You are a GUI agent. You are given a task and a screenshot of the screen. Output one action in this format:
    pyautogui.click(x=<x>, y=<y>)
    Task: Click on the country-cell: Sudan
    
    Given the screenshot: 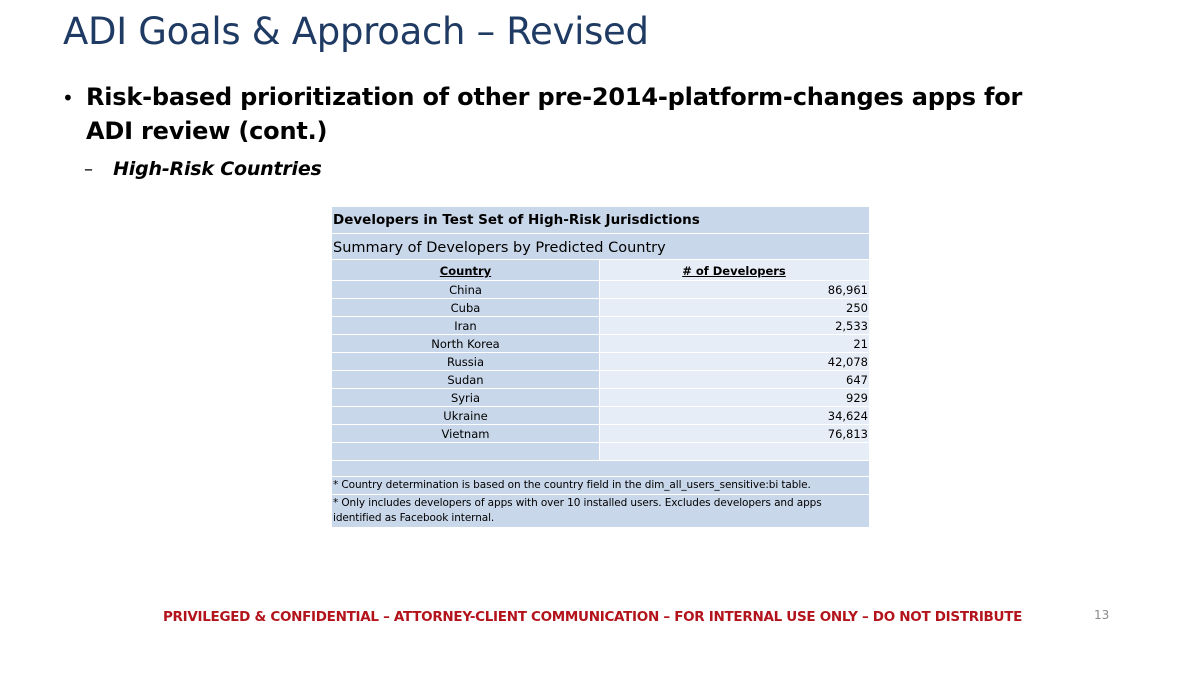 What is the action you would take?
    pyautogui.click(x=466, y=379)
    